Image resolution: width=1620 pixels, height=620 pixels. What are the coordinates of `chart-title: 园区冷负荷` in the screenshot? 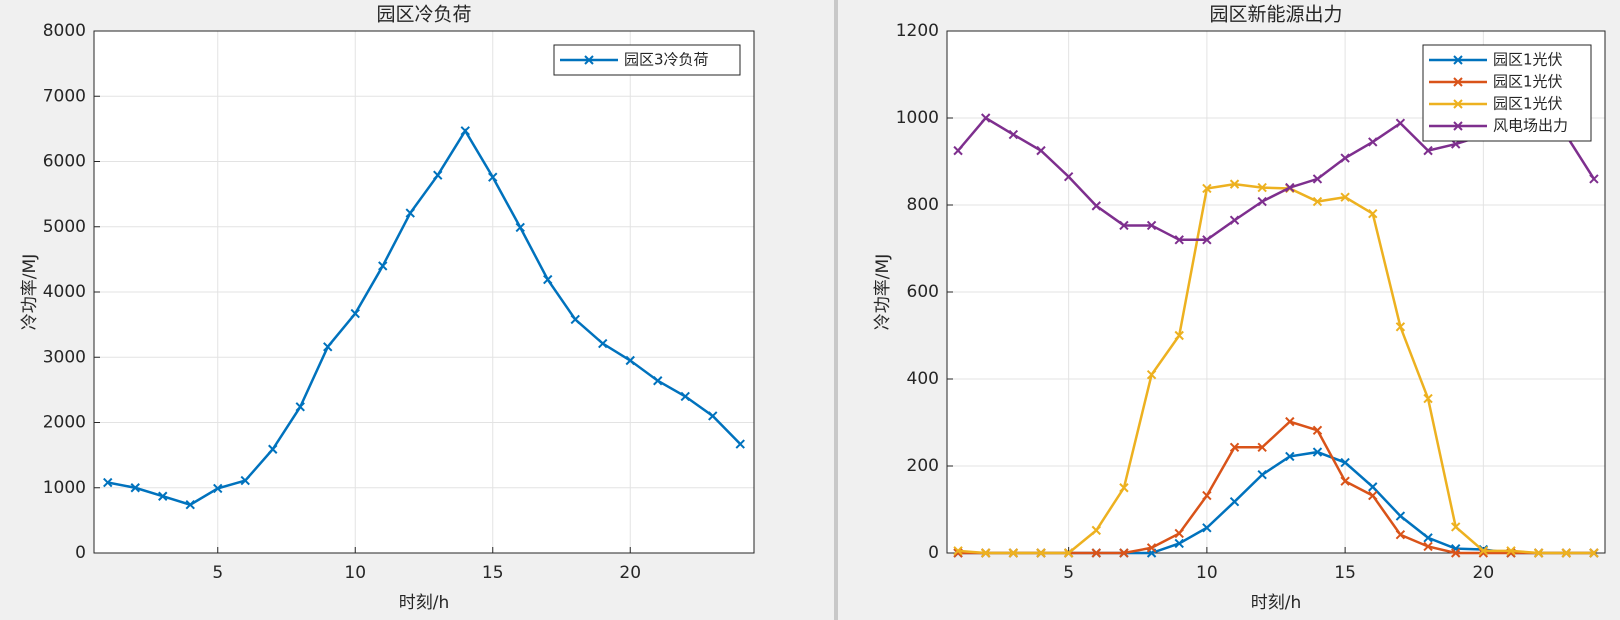 It's located at (423, 15).